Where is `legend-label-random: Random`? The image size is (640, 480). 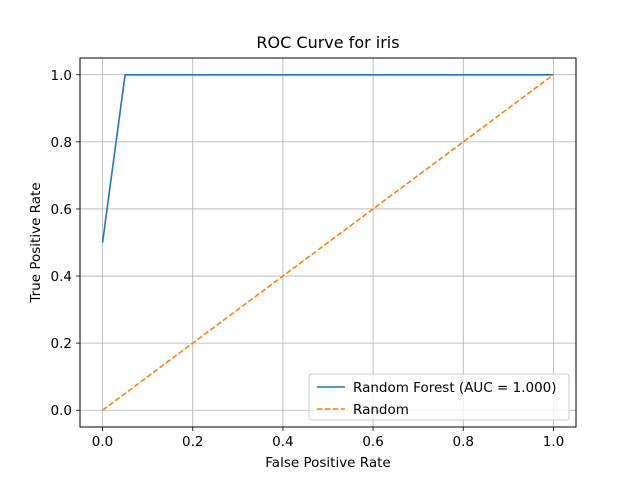
legend-label-random: Random is located at coordinates (381, 410).